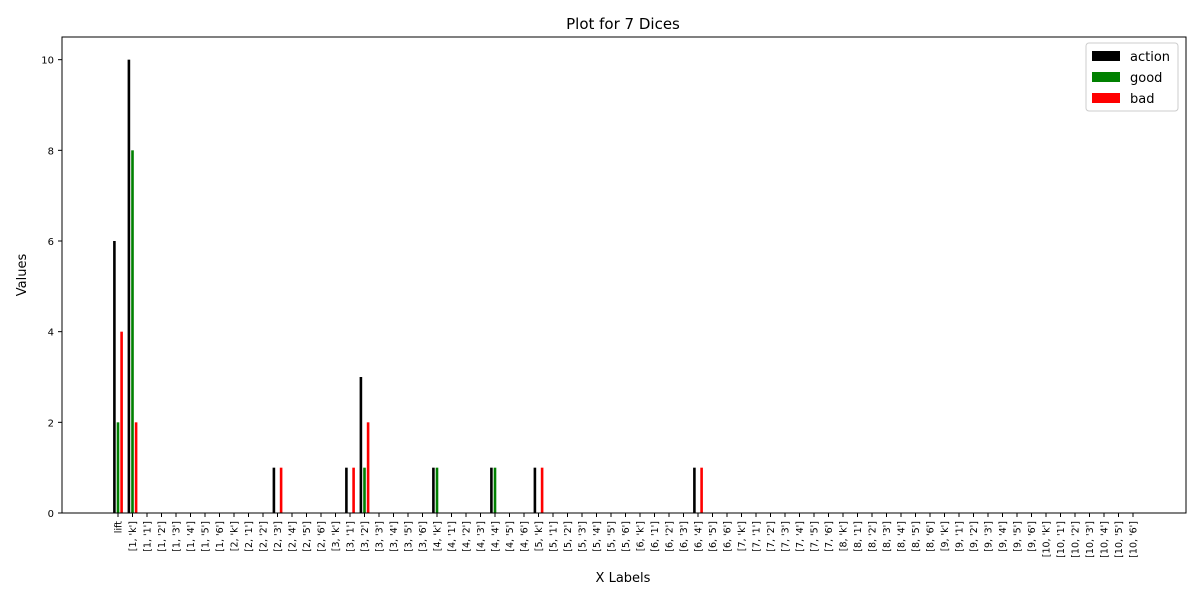 The width and height of the screenshot is (1200, 600). Describe the element at coordinates (1105, 539) in the screenshot. I see `x-tick-label: [10, '4']` at that location.